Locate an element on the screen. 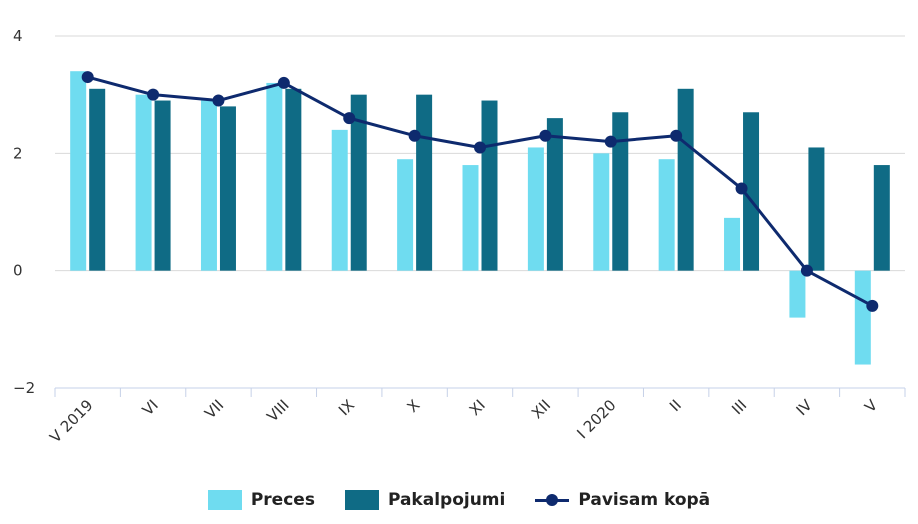  x-tick-label: XI is located at coordinates (477, 407).